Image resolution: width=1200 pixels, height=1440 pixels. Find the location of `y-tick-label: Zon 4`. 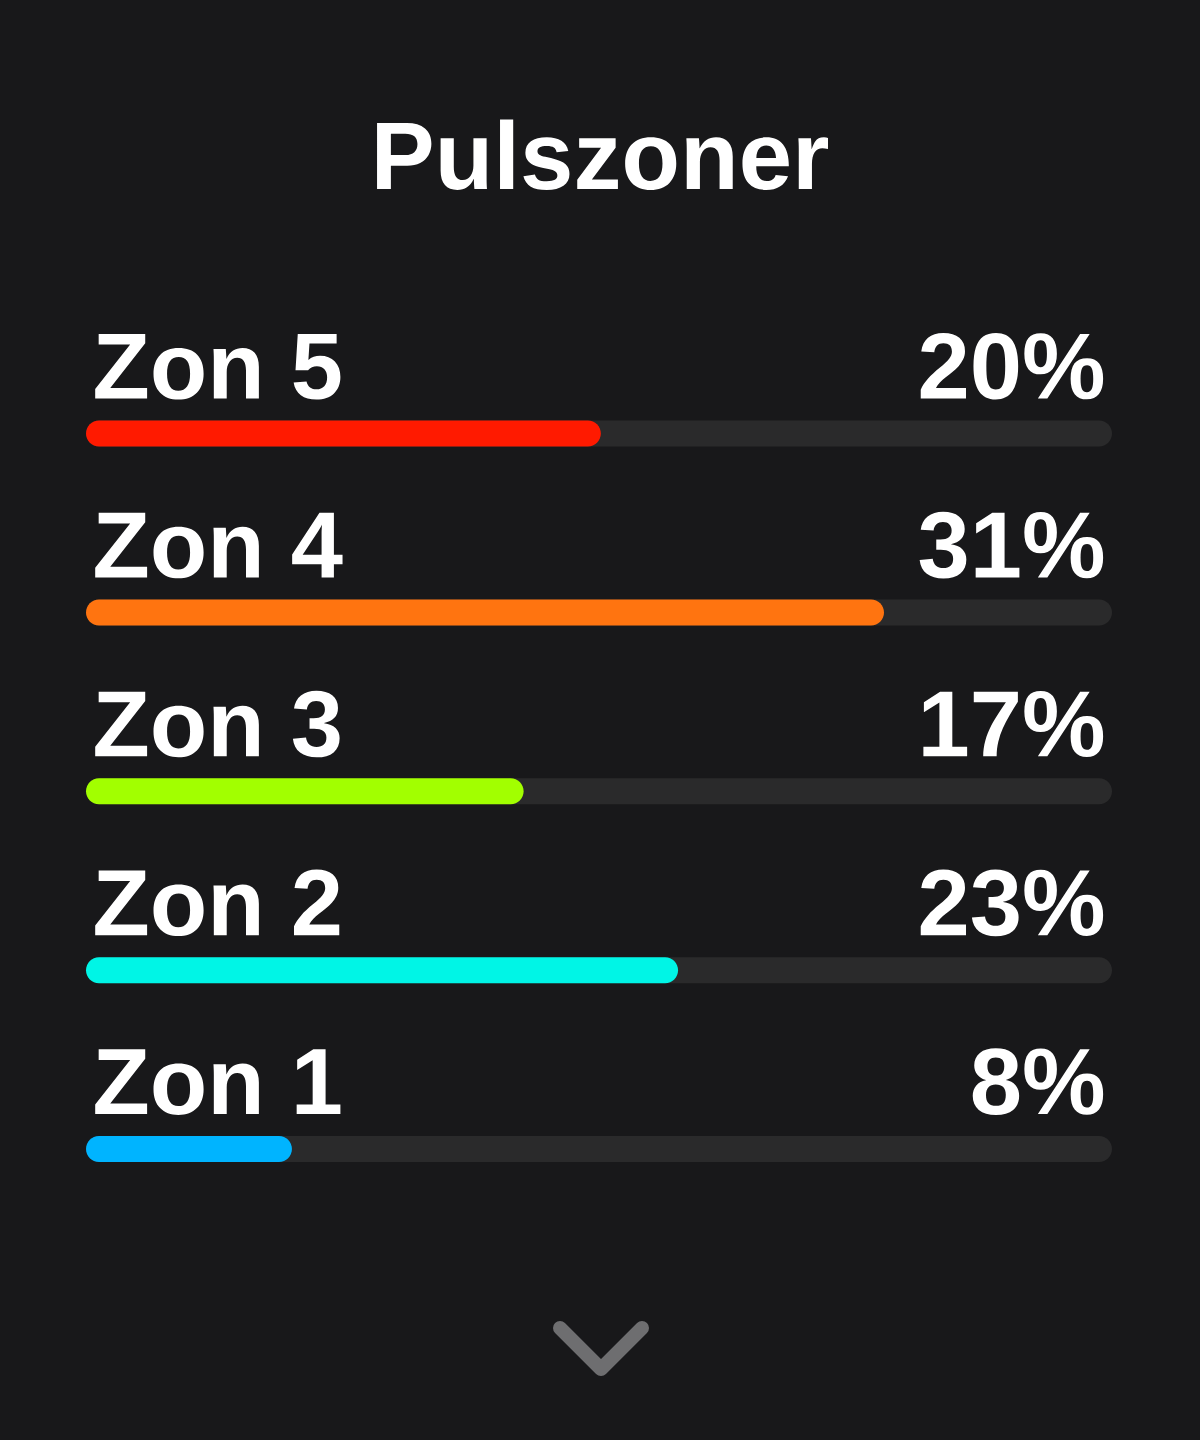

y-tick-label: Zon 4 is located at coordinates (219, 545).